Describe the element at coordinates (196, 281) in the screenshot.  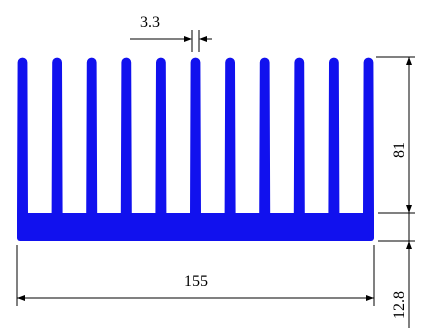
I see `overall-width-label: 155` at that location.